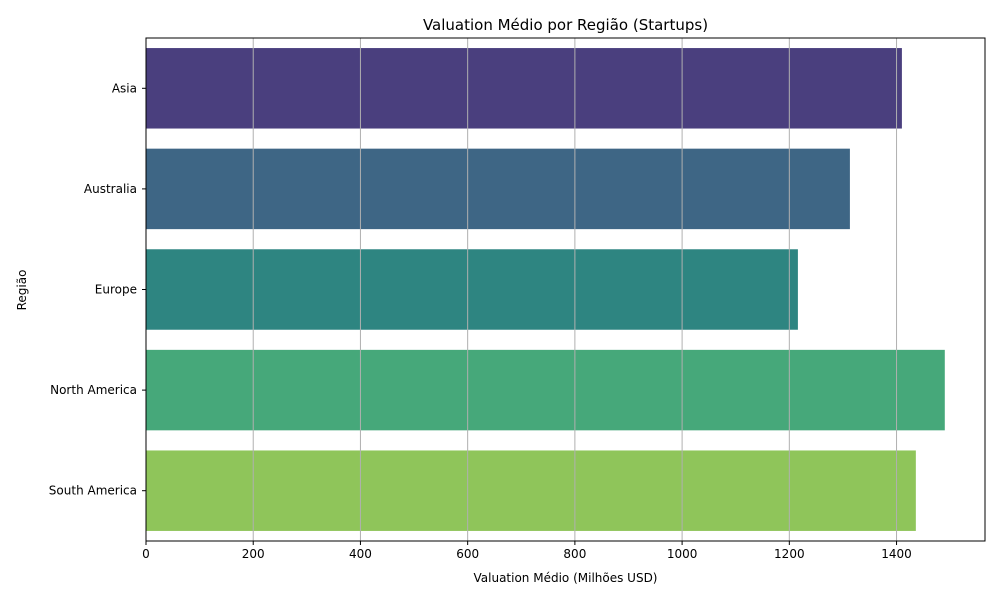 The height and width of the screenshot is (600, 1000). What do you see at coordinates (574, 554) in the screenshot?
I see `x-tick-label: 800` at bounding box center [574, 554].